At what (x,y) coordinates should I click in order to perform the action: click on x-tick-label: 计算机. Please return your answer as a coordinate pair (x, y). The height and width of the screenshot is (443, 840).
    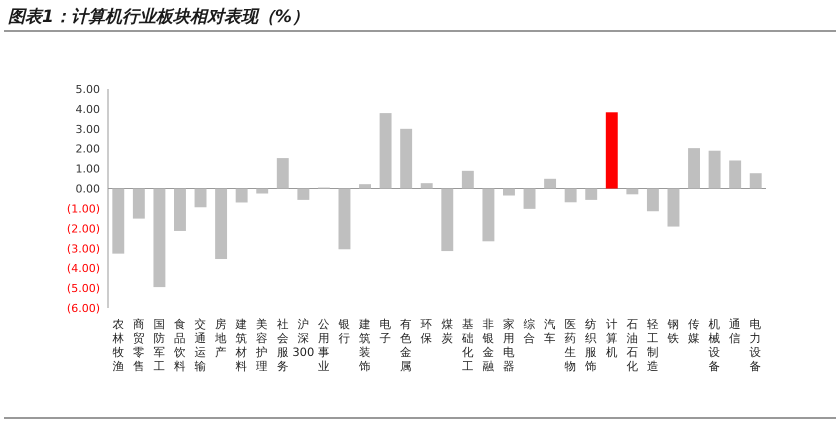
    Looking at the image, I should click on (612, 338).